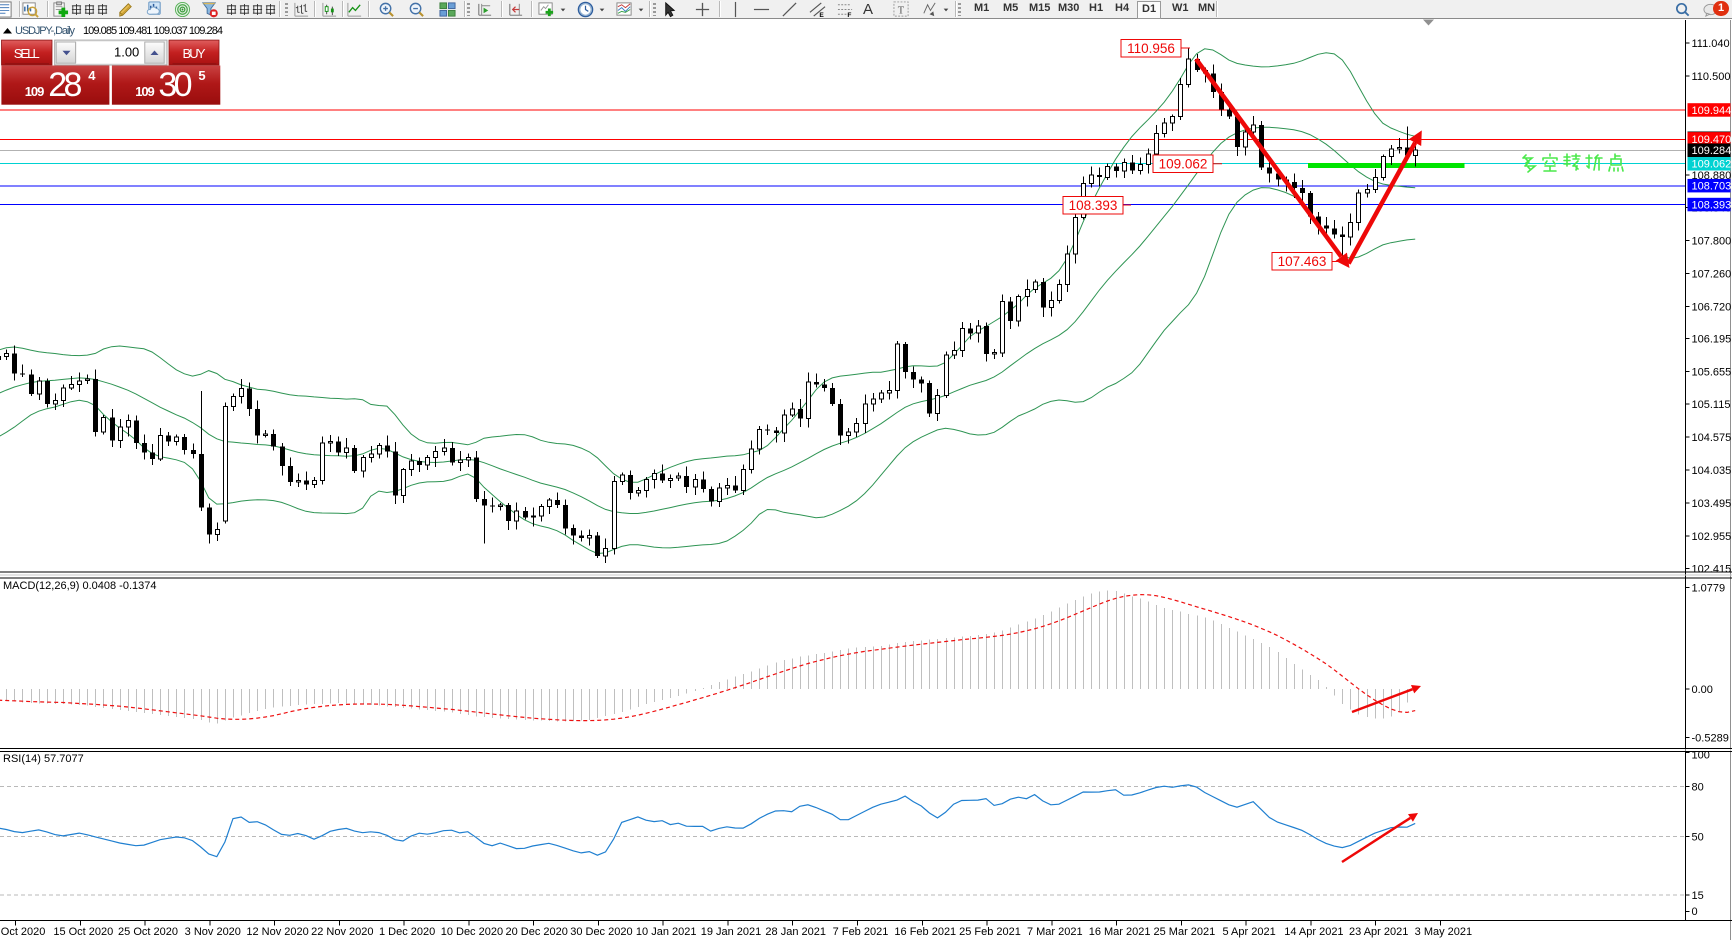 This screenshot has height=940, width=1732. Describe the element at coordinates (342, 932) in the screenshot. I see `svg-text: 22 Nov 2020` at that location.